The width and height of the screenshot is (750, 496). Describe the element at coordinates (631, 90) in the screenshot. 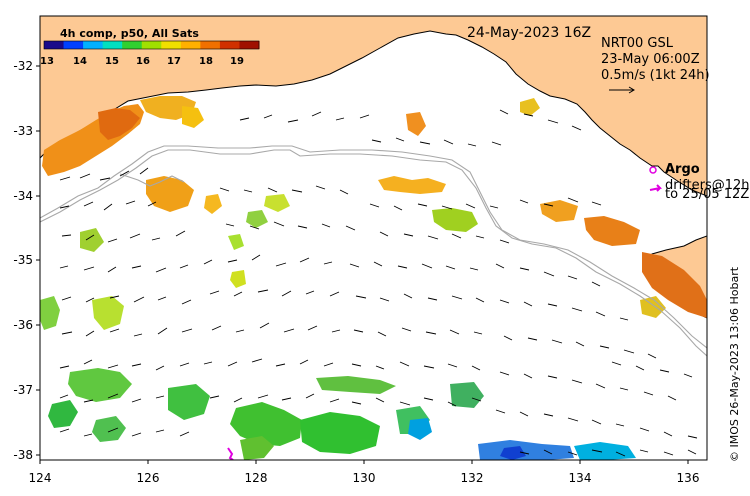

I see `scale-arrow-head-icon` at that location.